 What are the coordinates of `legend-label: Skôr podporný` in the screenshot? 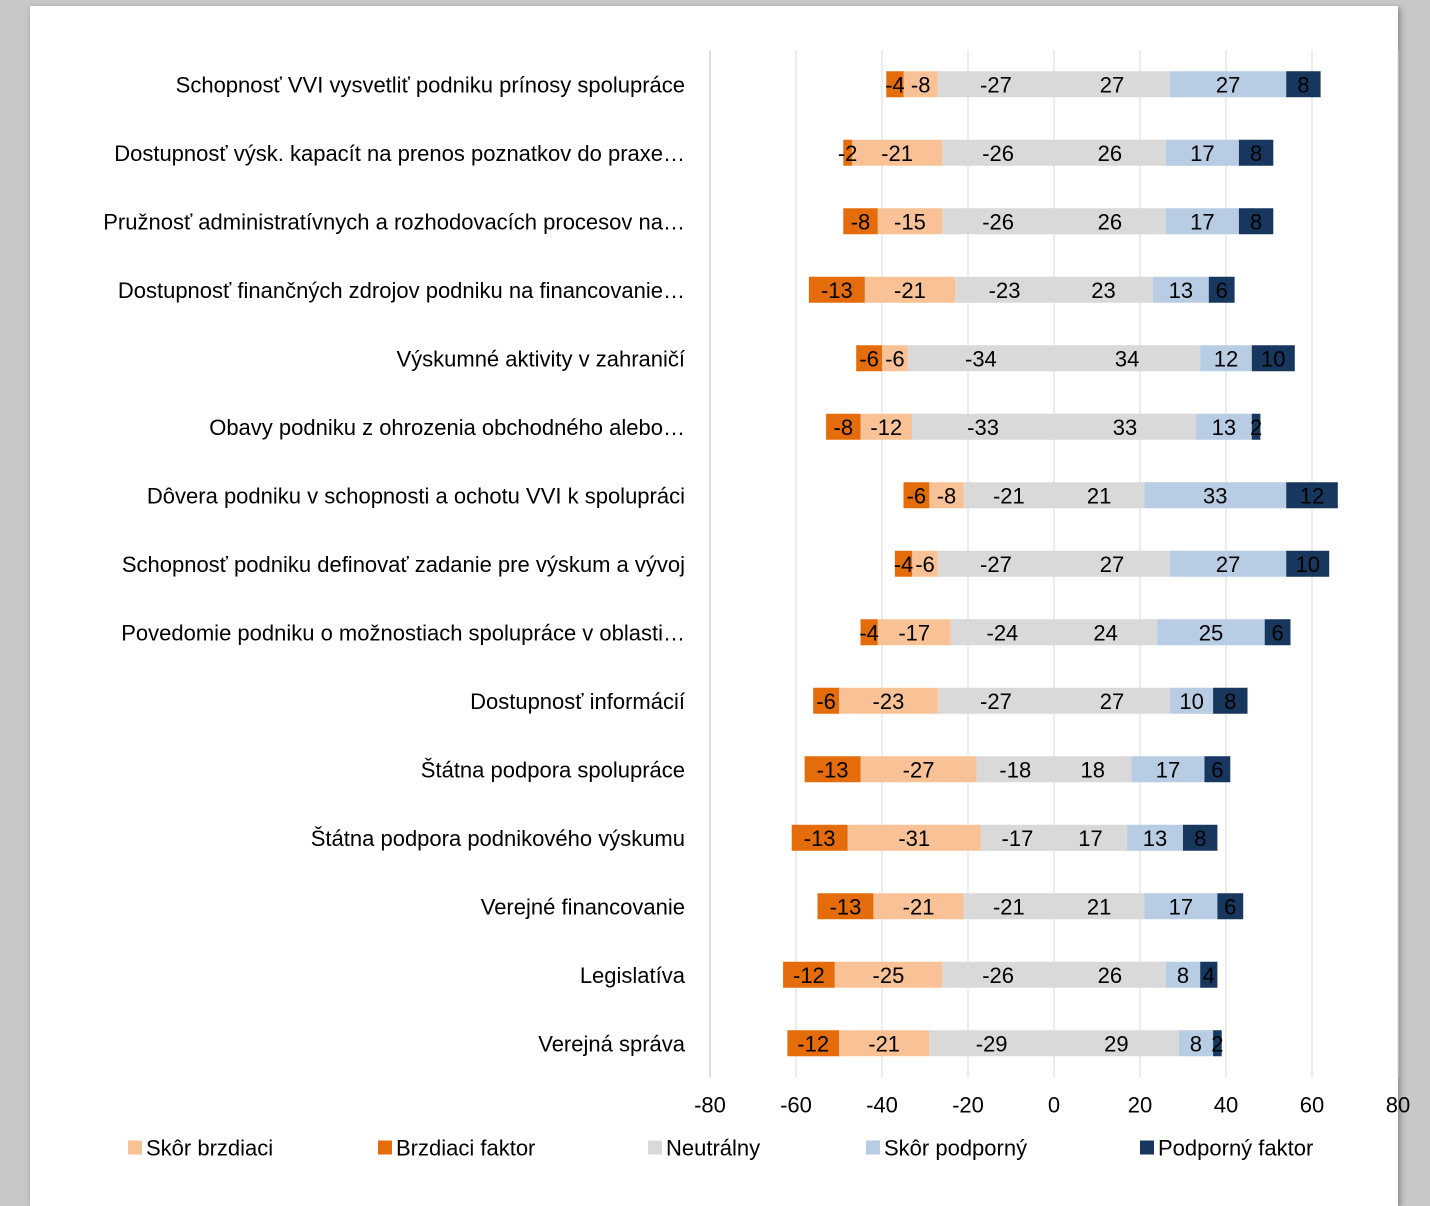 It's located at (955, 1148).